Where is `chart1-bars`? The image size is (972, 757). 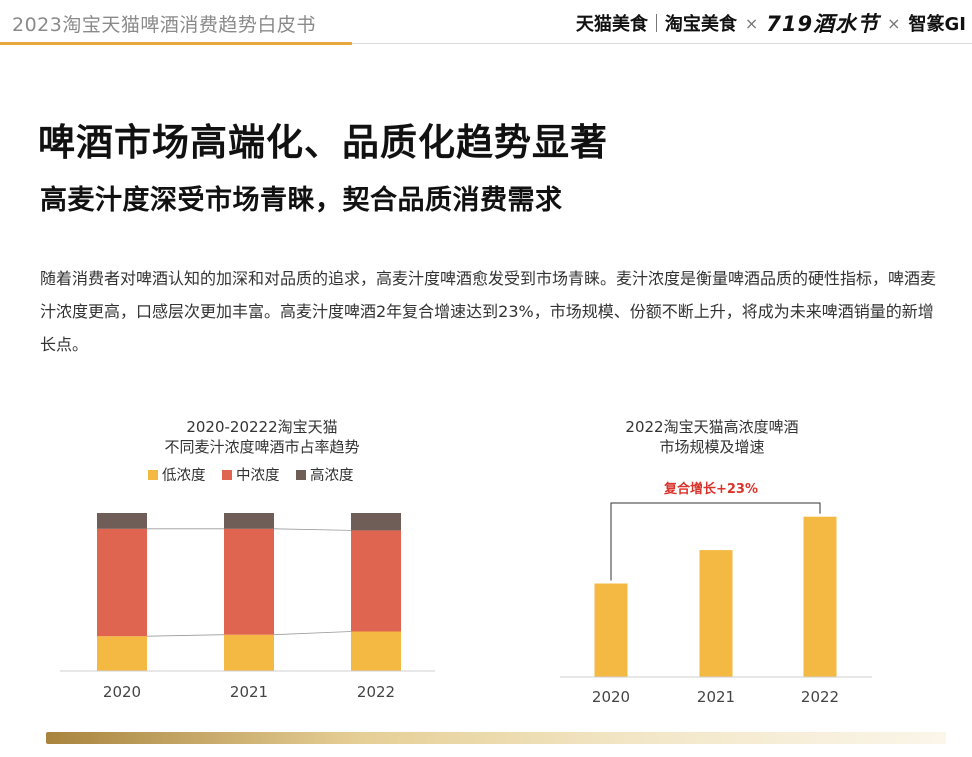
chart1-bars is located at coordinates (249, 592).